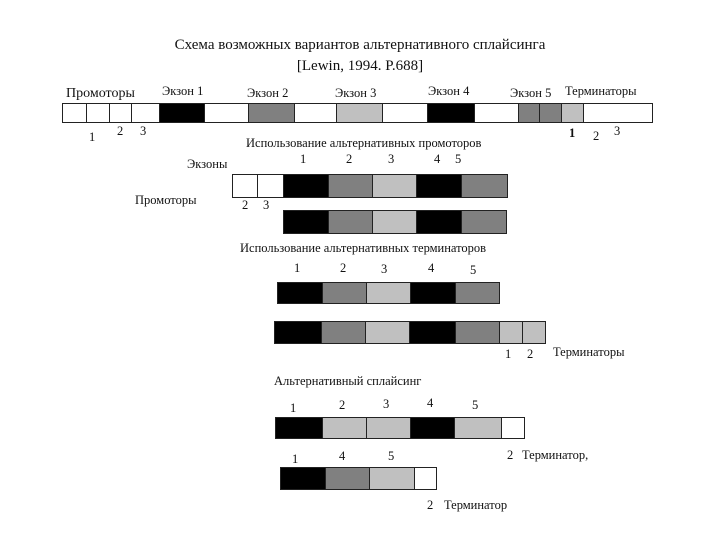  Describe the element at coordinates (207, 164) in the screenshot. I see `exons-label: Экзоны` at that location.